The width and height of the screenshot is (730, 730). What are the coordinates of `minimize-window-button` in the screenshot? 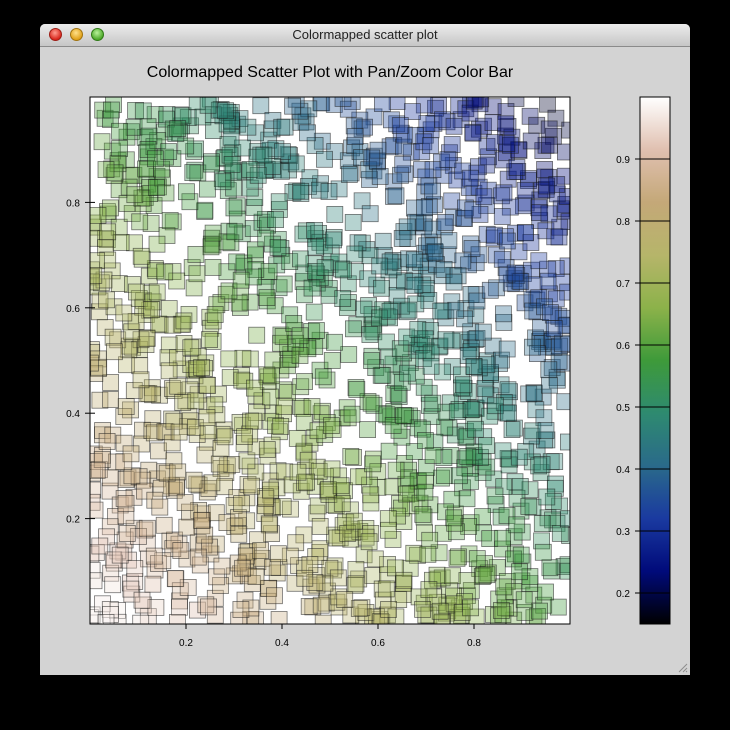 It's located at (76, 34).